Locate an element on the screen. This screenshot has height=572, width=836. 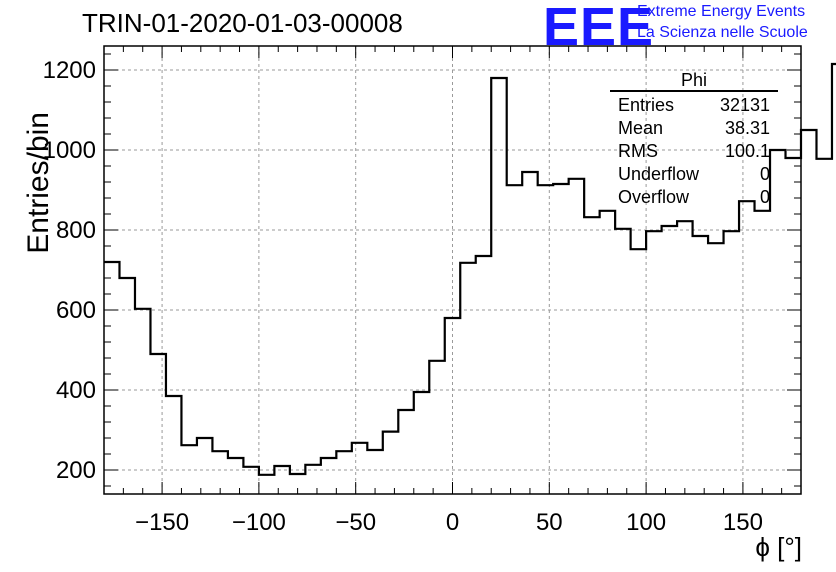
x-tick-label: 0 is located at coordinates (452, 522).